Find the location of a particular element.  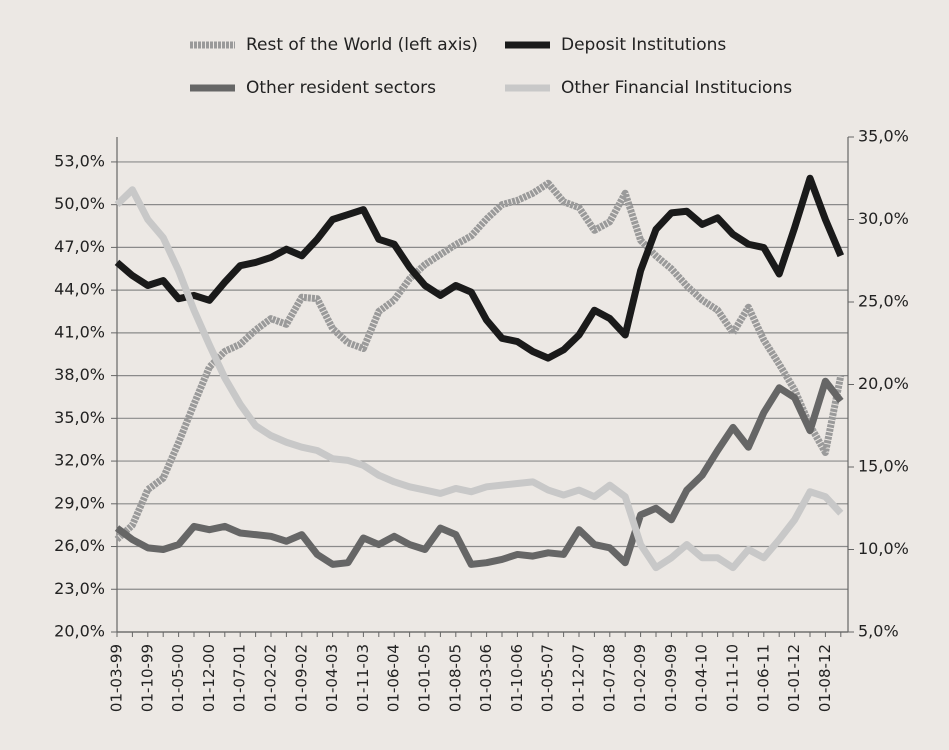

y2-tick-label: 20,0% is located at coordinates (883, 383).